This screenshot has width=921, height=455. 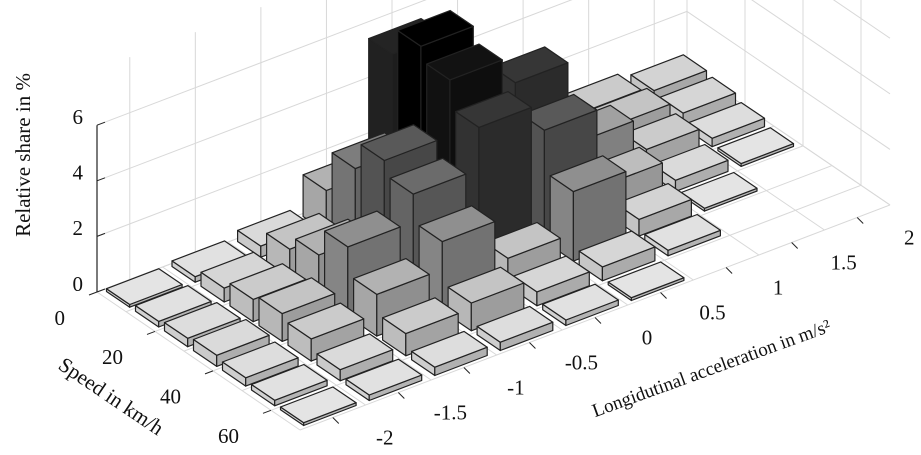 What do you see at coordinates (170, 397) in the screenshot?
I see `y-tick-label: 40` at bounding box center [170, 397].